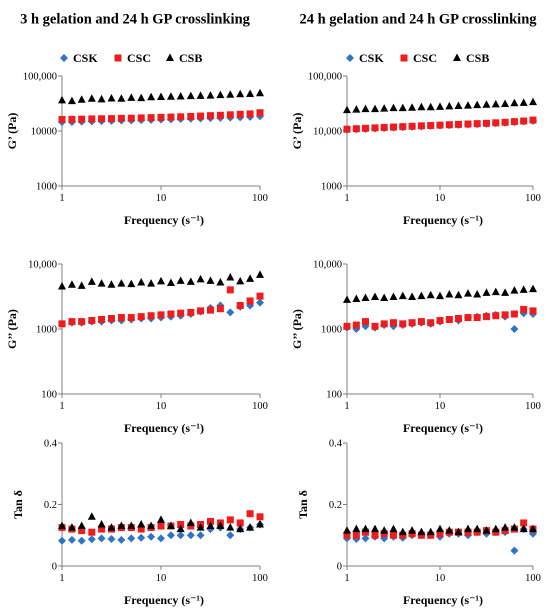  I want to click on y-tick-label: 0.4, so click(51, 444).